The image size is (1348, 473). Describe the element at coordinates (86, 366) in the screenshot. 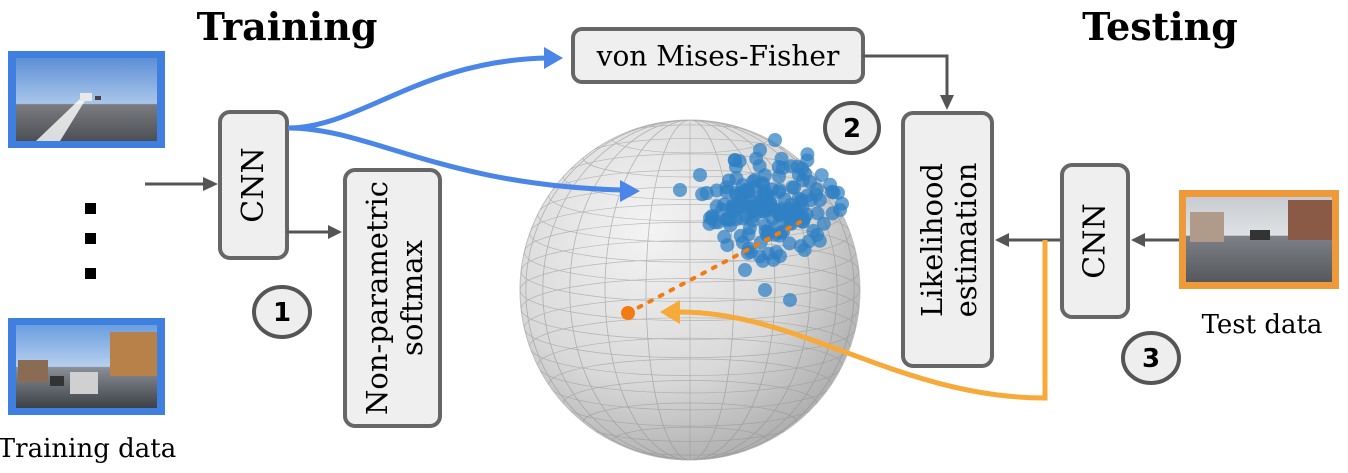

I see `training-image-bottom` at that location.